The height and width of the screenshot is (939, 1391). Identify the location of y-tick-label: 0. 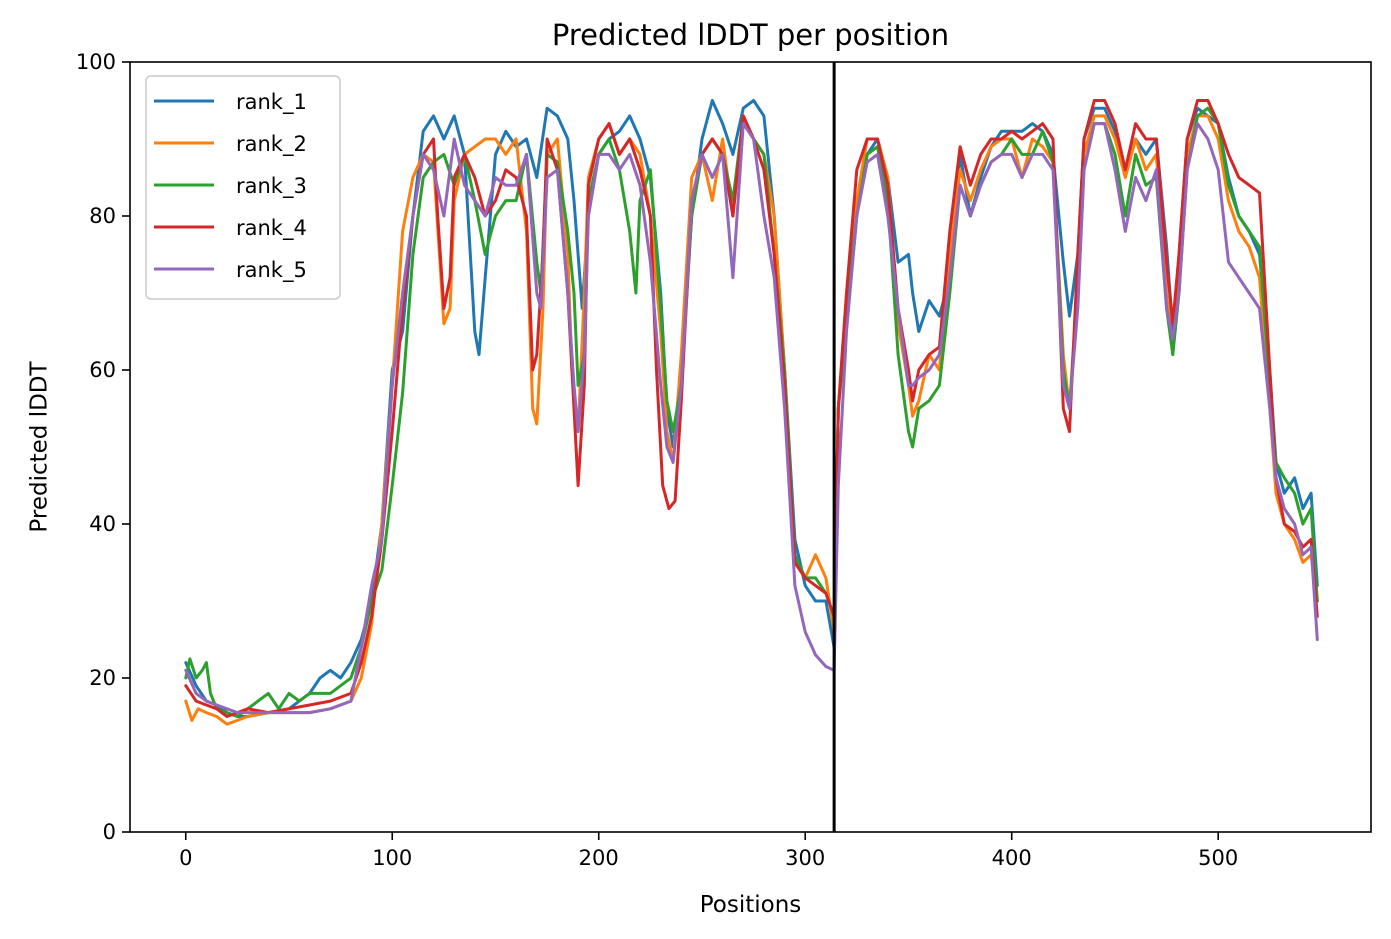
(109, 832).